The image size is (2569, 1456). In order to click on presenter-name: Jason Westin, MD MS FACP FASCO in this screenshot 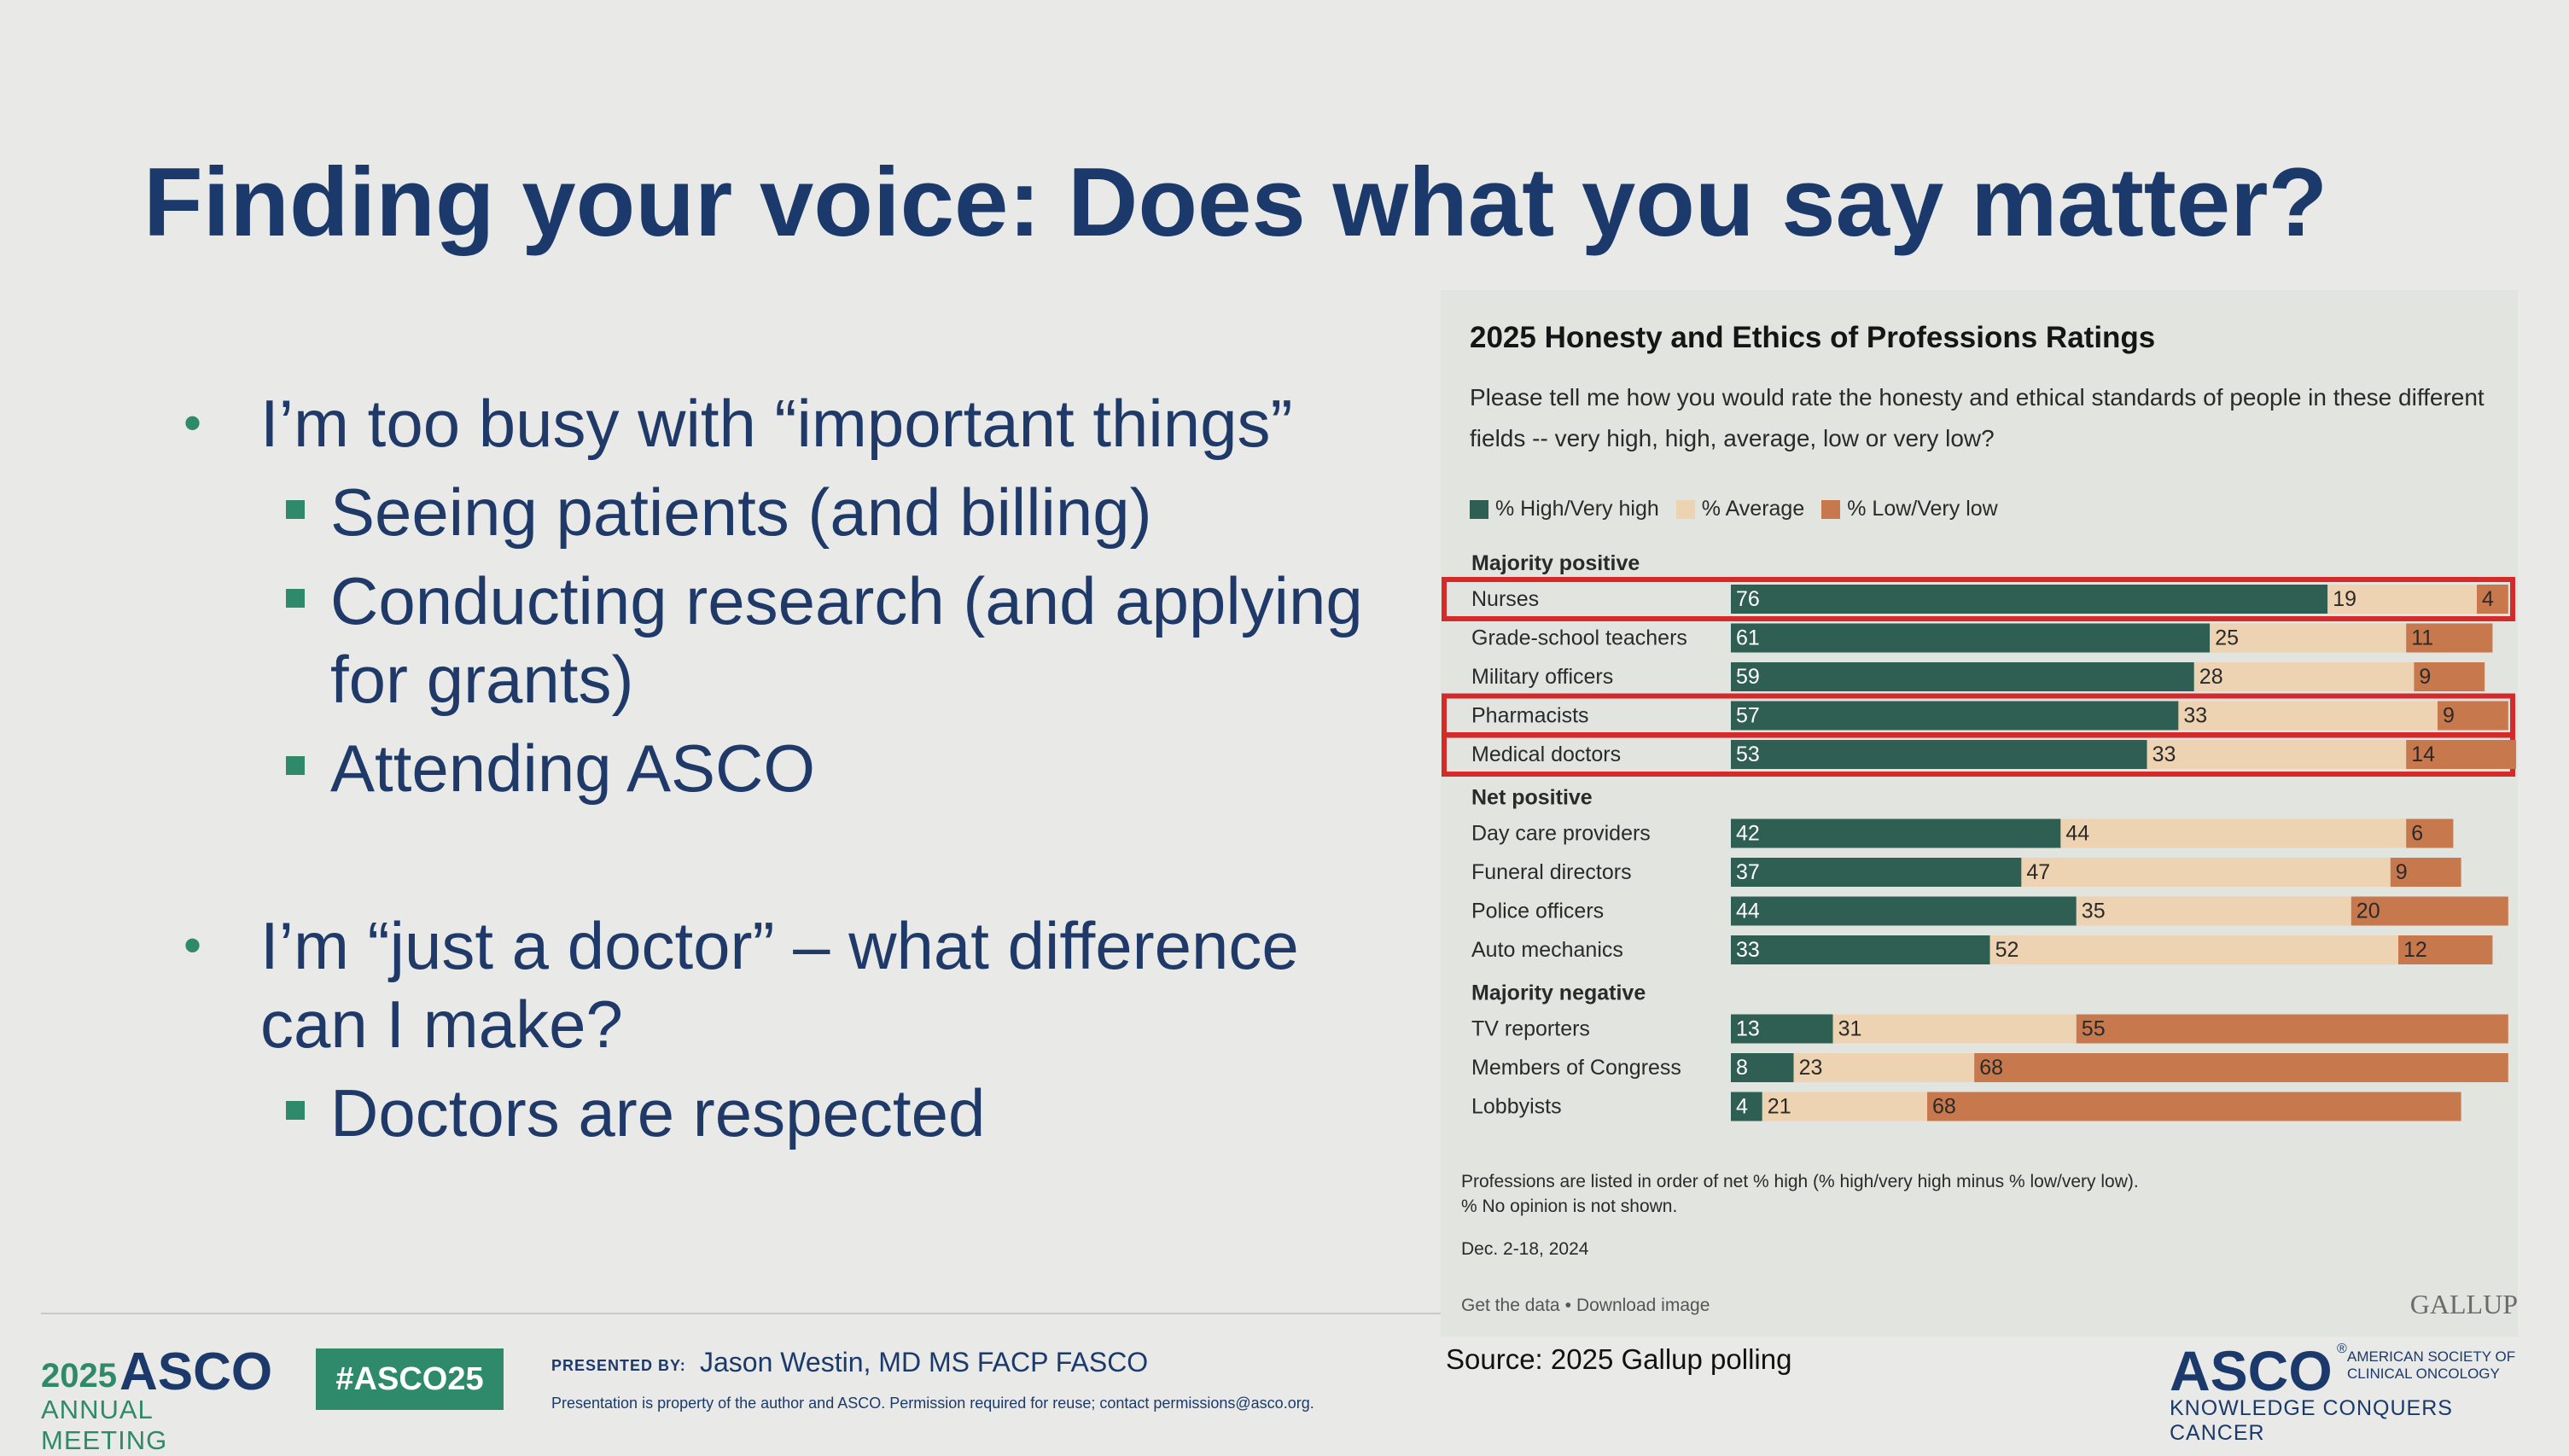, I will do `click(924, 1362)`.